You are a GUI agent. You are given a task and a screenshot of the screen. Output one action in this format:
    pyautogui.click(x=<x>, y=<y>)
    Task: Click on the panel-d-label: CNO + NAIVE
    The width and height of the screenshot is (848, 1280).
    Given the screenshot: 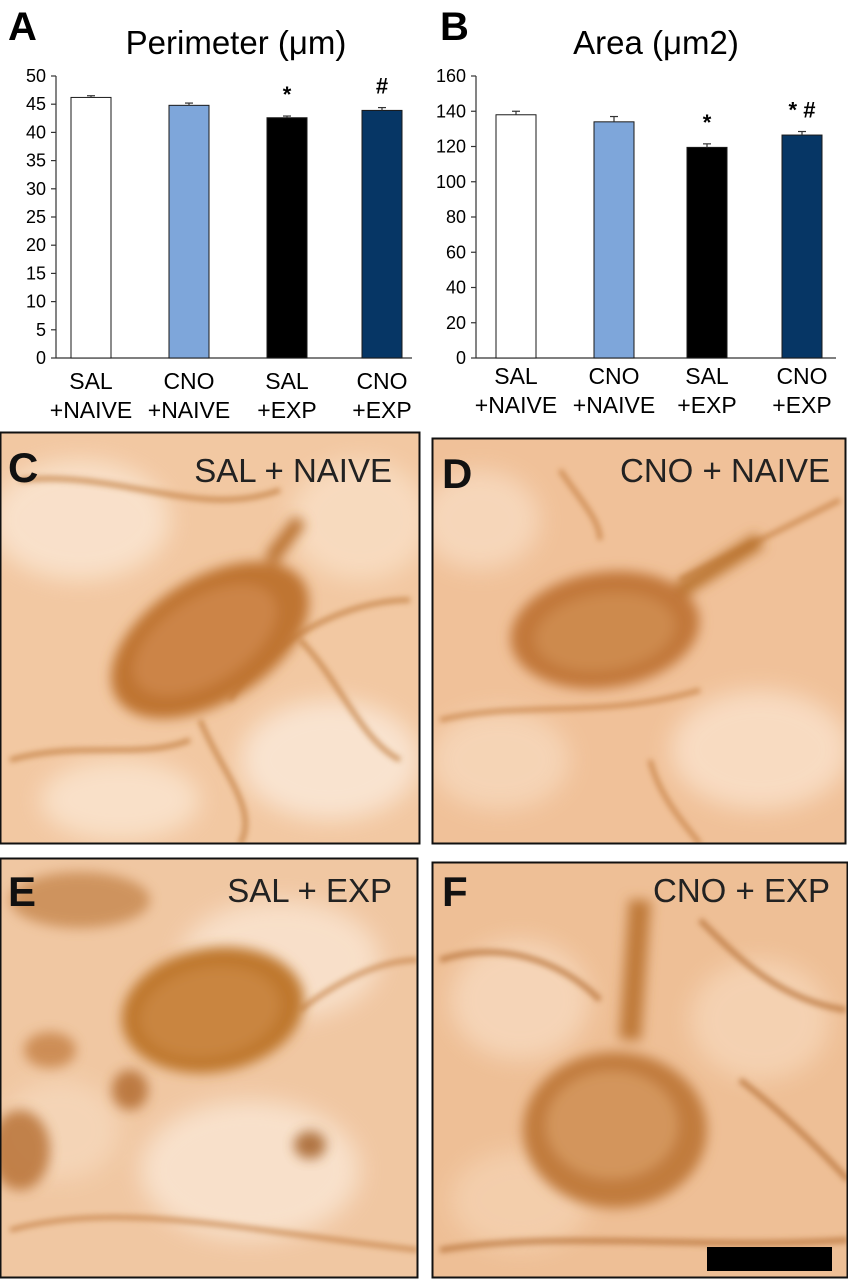 What is the action you would take?
    pyautogui.click(x=725, y=470)
    